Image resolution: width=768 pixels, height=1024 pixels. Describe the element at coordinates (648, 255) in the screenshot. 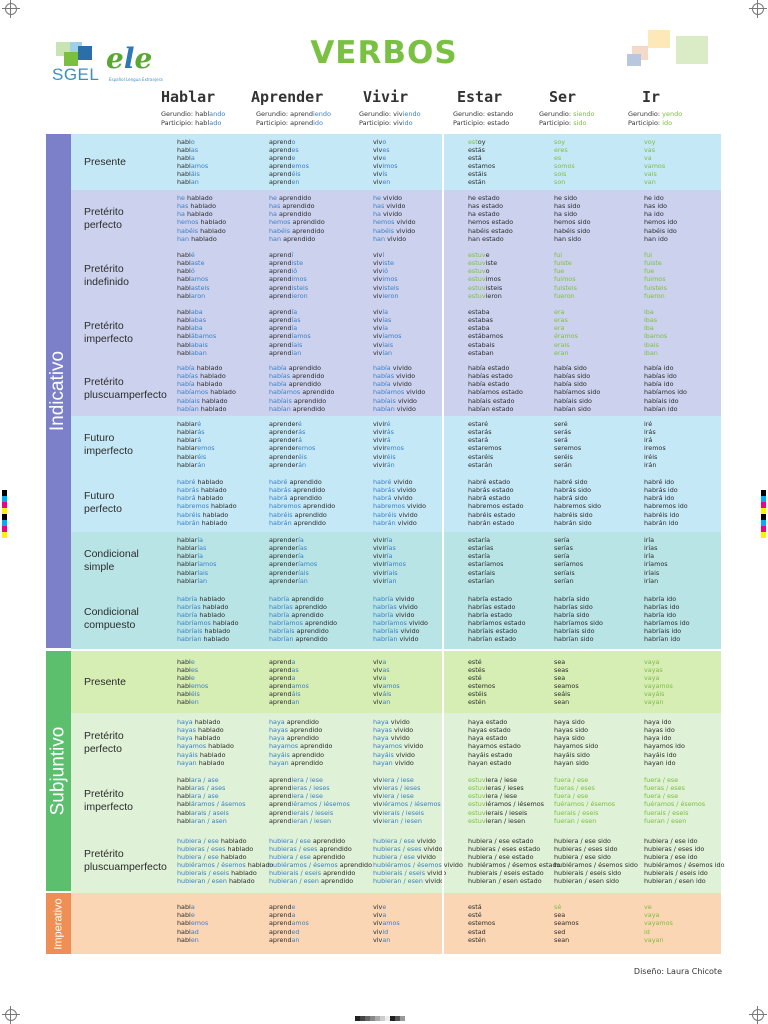

I see `conjugation-form: fui` at that location.